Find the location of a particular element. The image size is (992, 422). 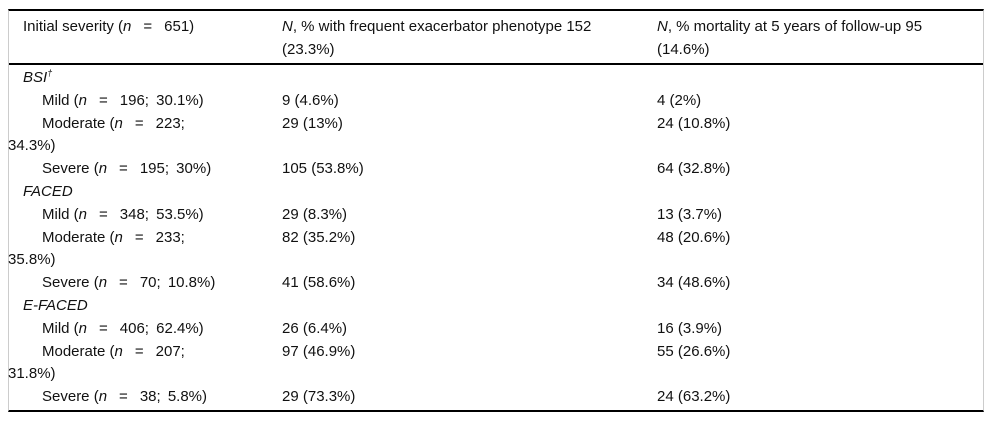

severity-line1: Moderate (n = 223; is located at coordinates (162, 124).